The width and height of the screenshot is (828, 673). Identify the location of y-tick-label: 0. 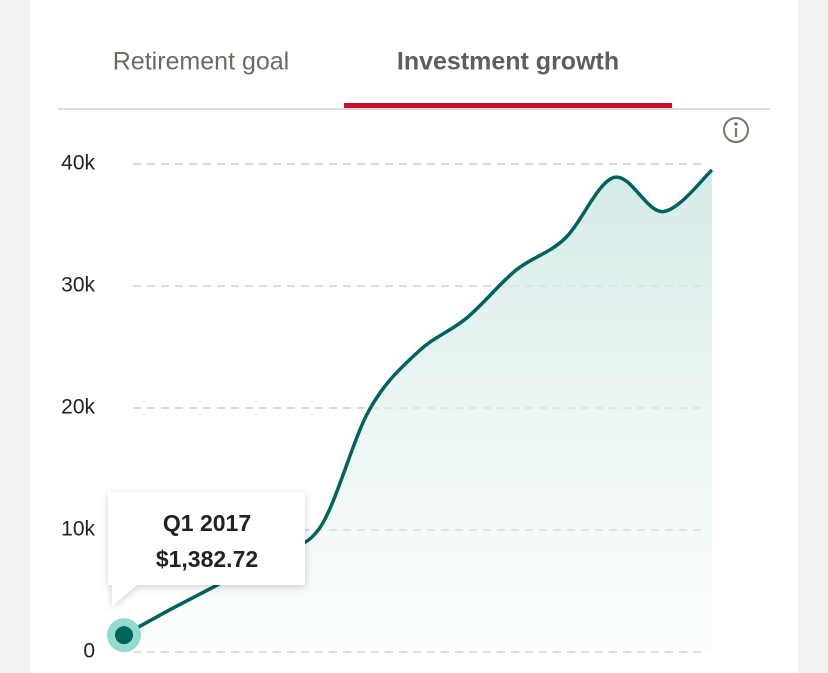
(89, 651).